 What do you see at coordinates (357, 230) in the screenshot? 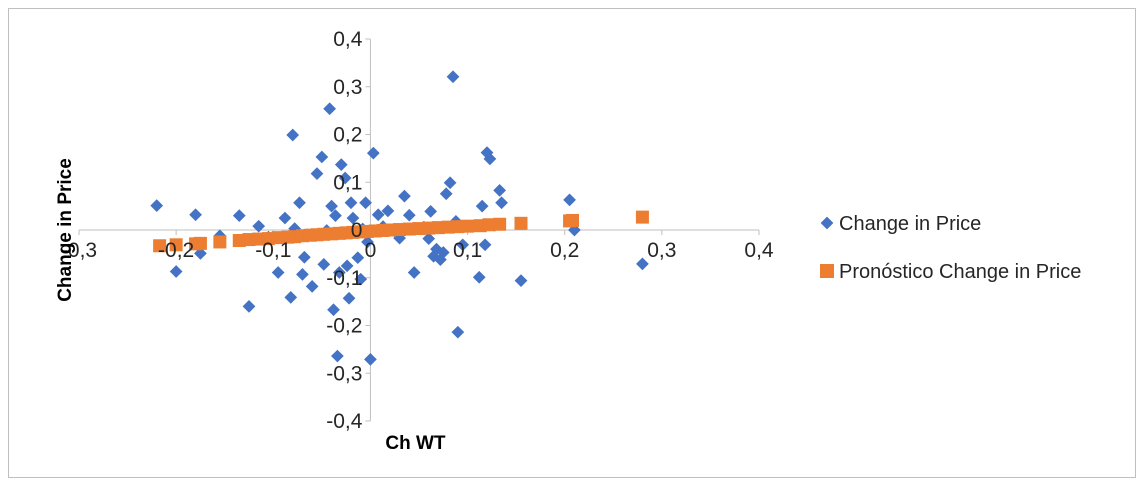
I see `y-tick-label: 0` at bounding box center [357, 230].